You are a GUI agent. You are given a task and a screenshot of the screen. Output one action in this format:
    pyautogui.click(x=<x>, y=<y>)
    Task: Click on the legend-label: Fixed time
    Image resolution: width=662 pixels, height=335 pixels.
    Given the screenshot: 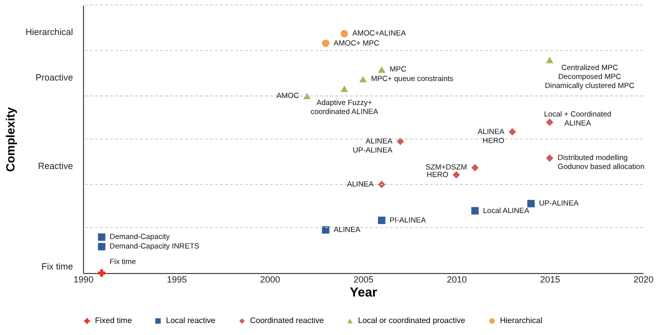 What is the action you would take?
    pyautogui.click(x=113, y=320)
    